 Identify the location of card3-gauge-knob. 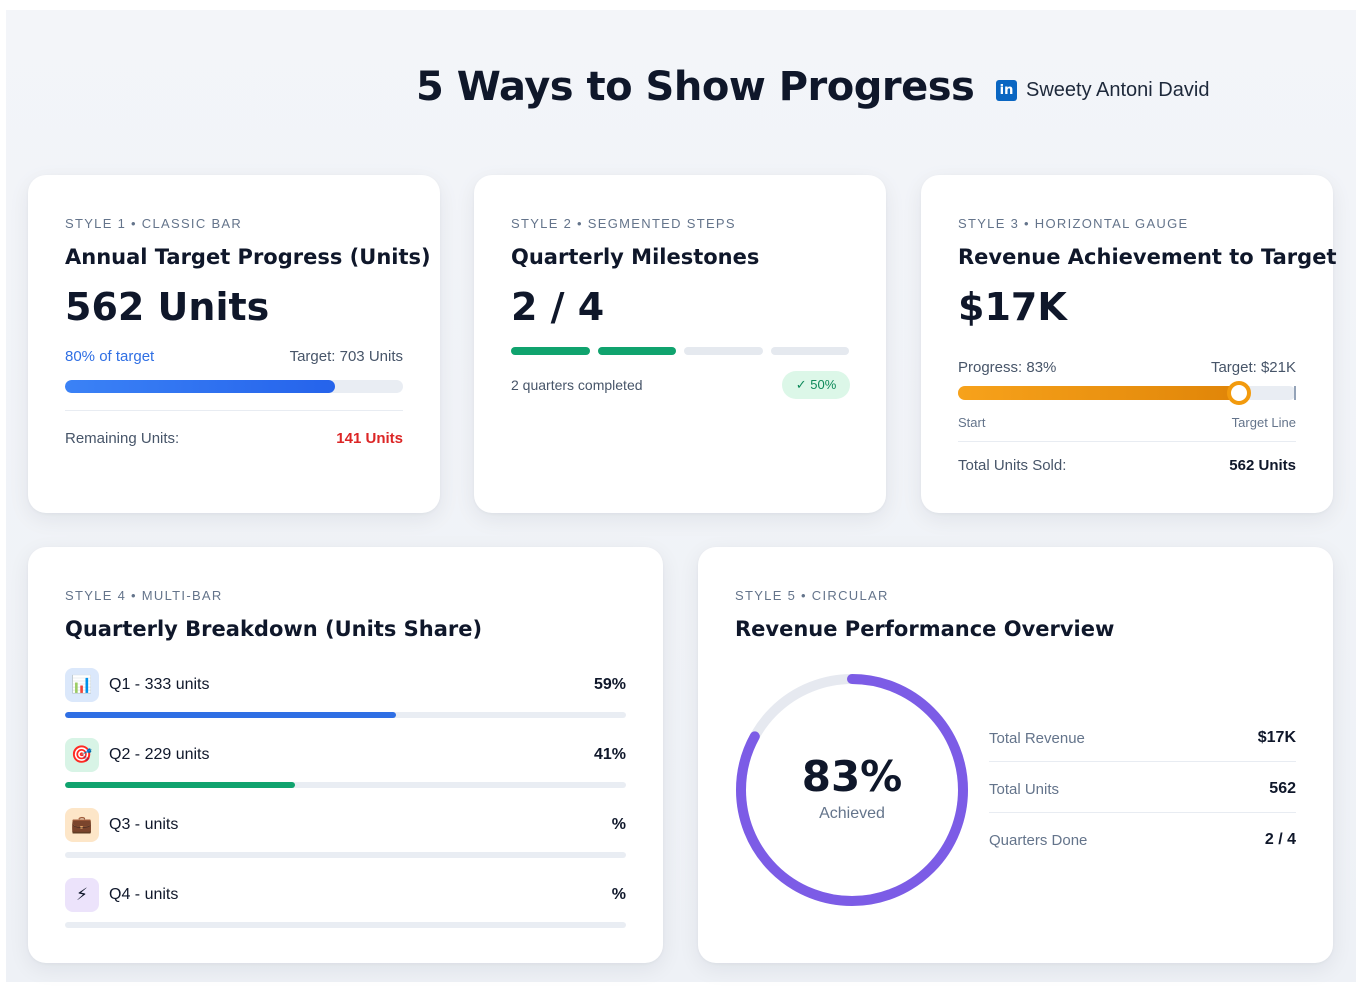
(1238, 393).